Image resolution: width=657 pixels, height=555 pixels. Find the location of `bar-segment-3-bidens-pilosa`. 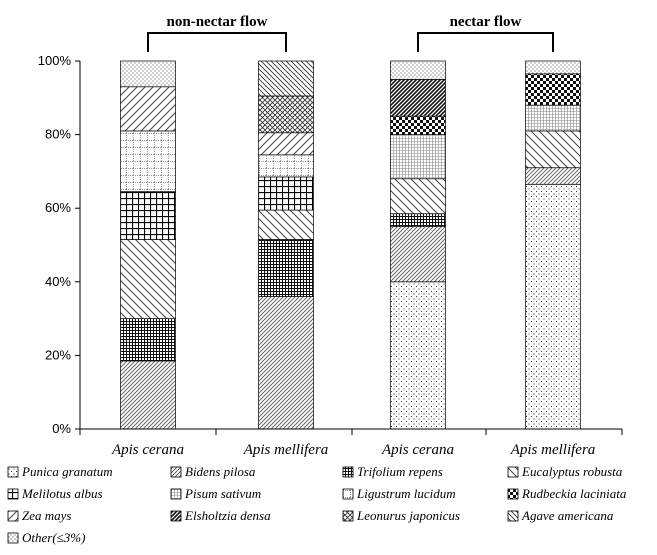

bar-segment-3-bidens-pilosa is located at coordinates (418, 254).